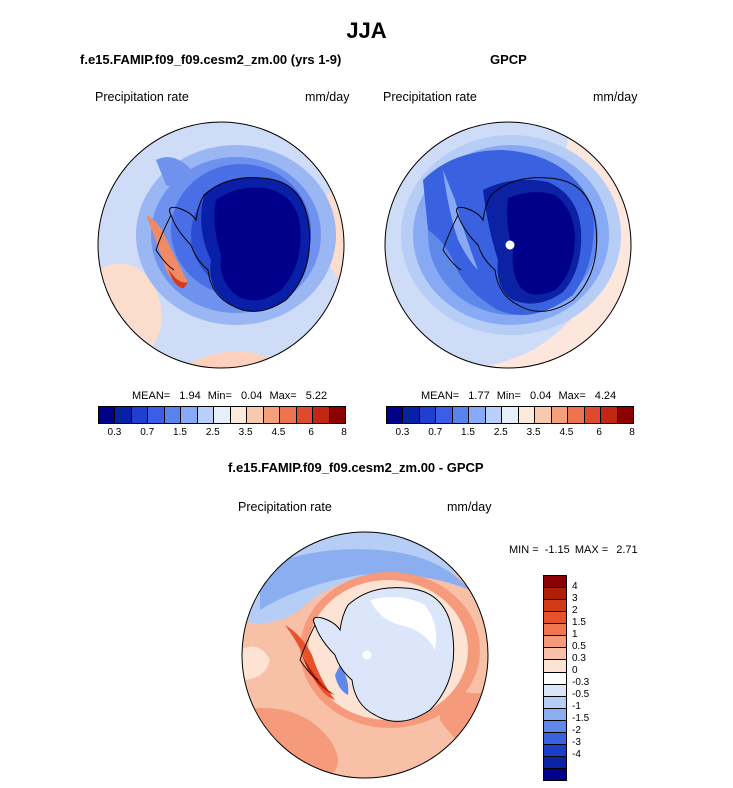 Image resolution: width=733 pixels, height=788 pixels. Describe the element at coordinates (285, 507) in the screenshot. I see `panel-3-variable-label: Precipitation rate` at that location.